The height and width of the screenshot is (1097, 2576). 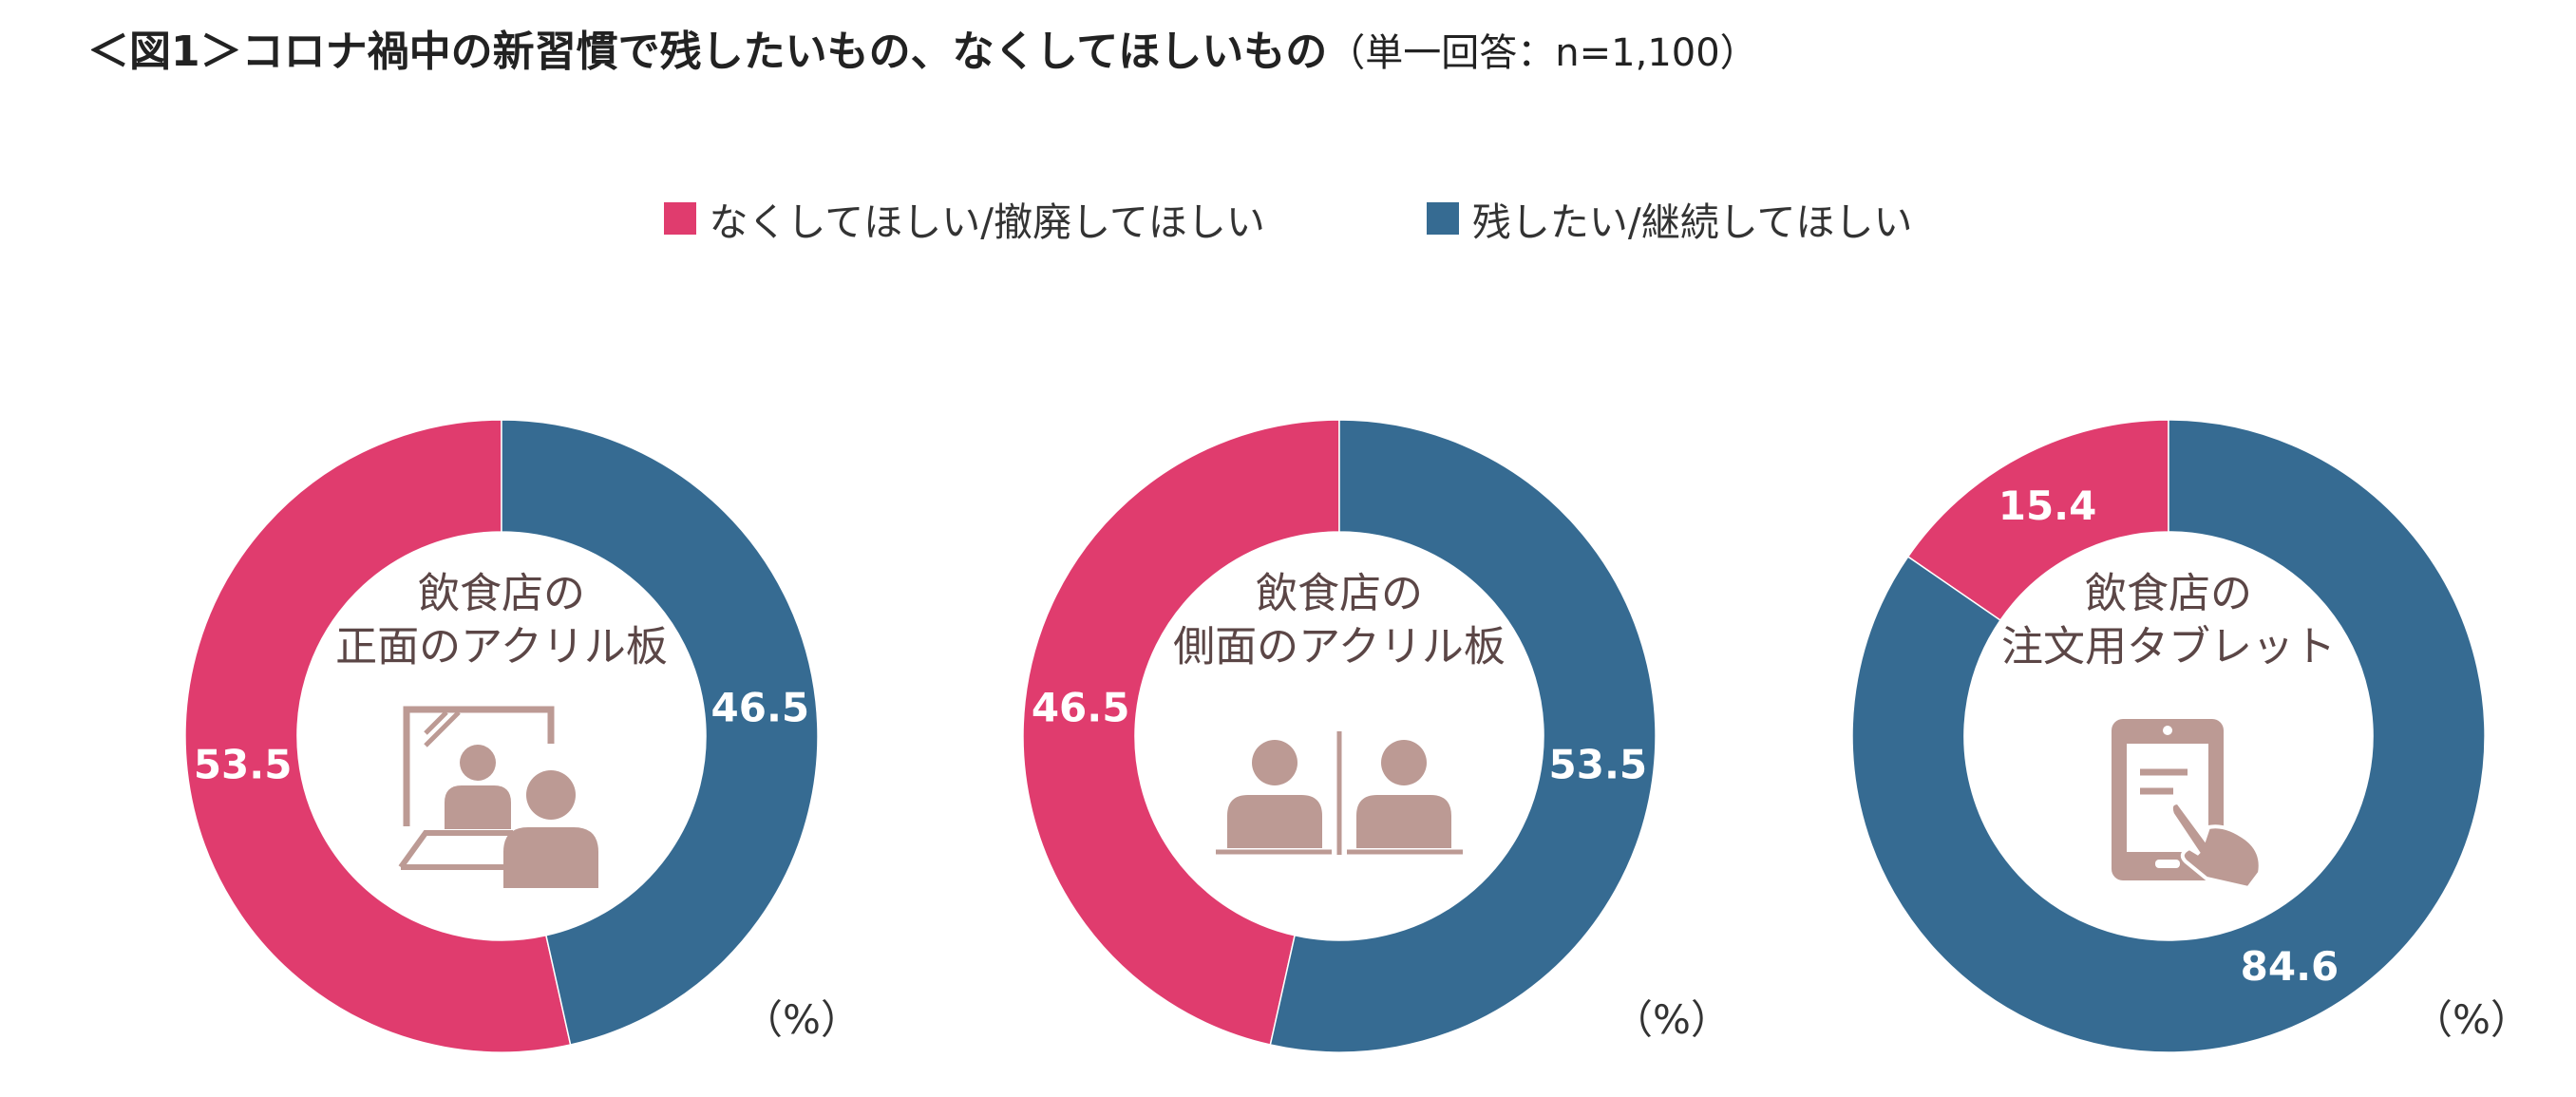 What do you see at coordinates (501, 647) in the screenshot?
I see `center-label-line-2: 正面のアクリル板` at bounding box center [501, 647].